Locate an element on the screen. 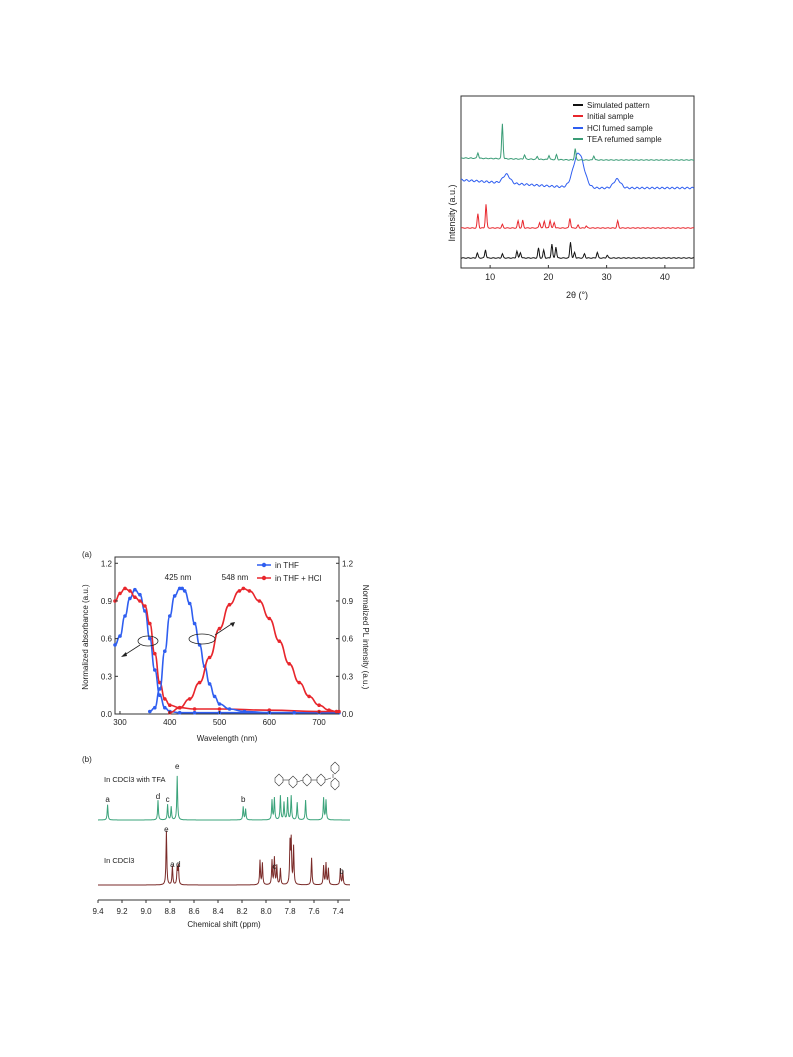  xrd-tick-label: 20 is located at coordinates (548, 277).